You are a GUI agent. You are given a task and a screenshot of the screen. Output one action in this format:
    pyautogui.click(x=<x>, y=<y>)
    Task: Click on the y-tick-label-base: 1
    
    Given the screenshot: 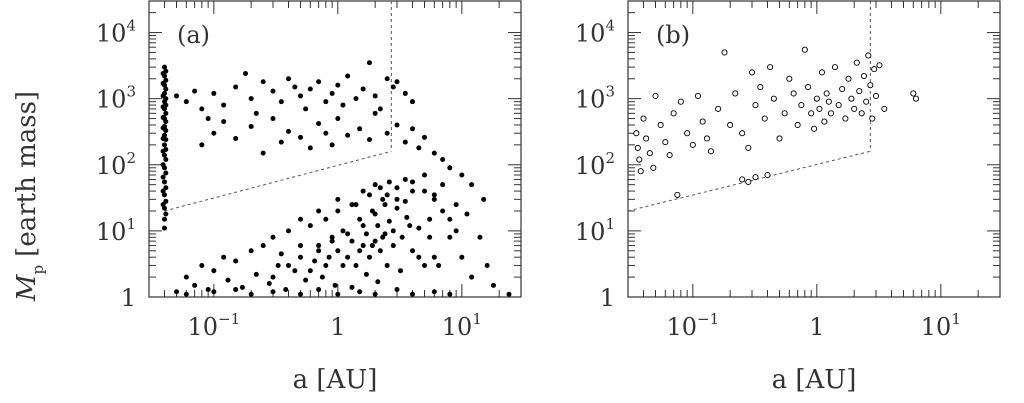 What is the action you would take?
    pyautogui.click(x=607, y=298)
    